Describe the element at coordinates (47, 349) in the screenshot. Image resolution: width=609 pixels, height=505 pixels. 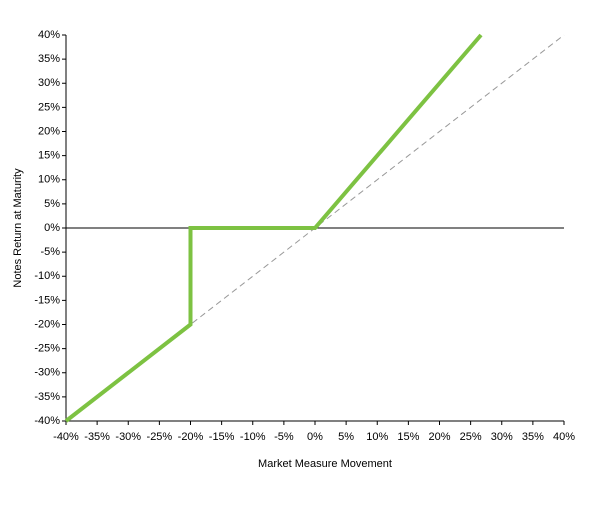
I see `y-tick-label: -25%` at that location.